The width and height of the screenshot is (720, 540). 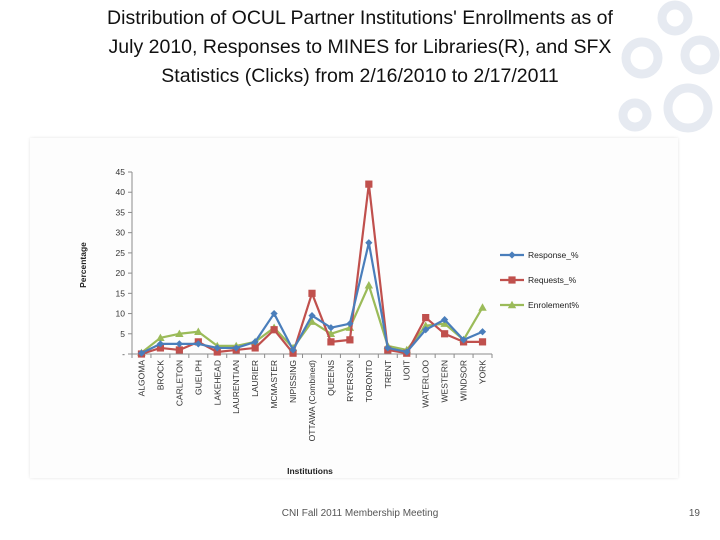 I want to click on y-tick-label: 25, so click(x=121, y=253).